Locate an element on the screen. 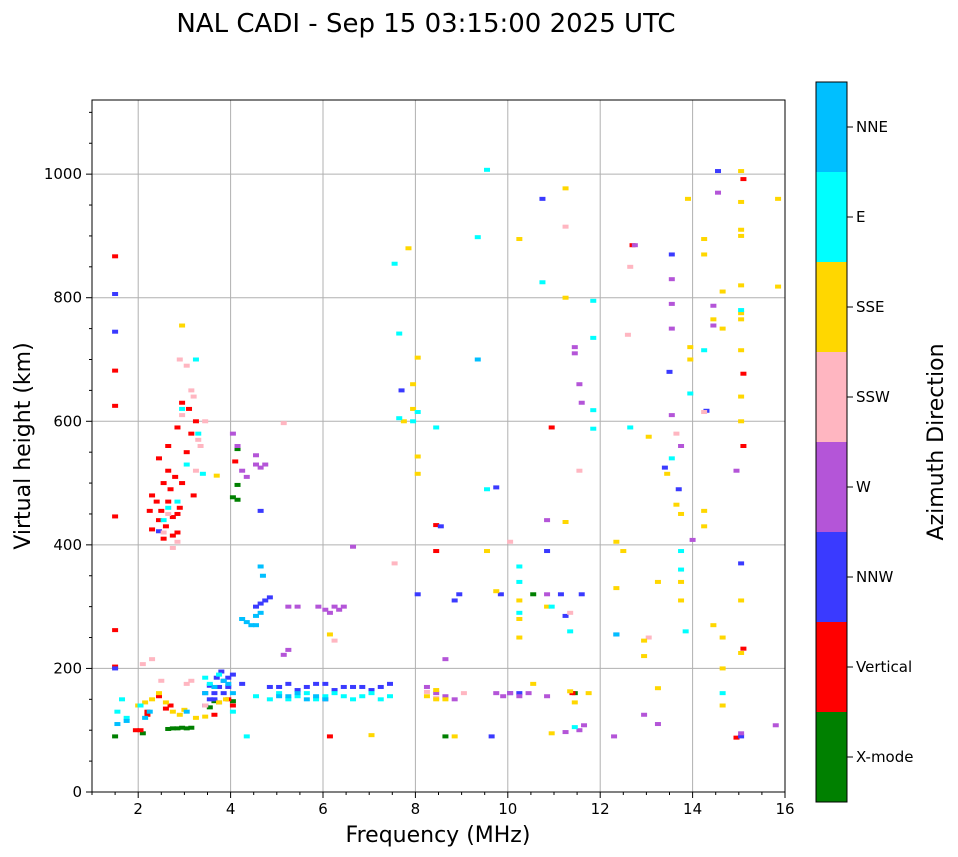  y-tick-label: 800 is located at coordinates (67, 298).